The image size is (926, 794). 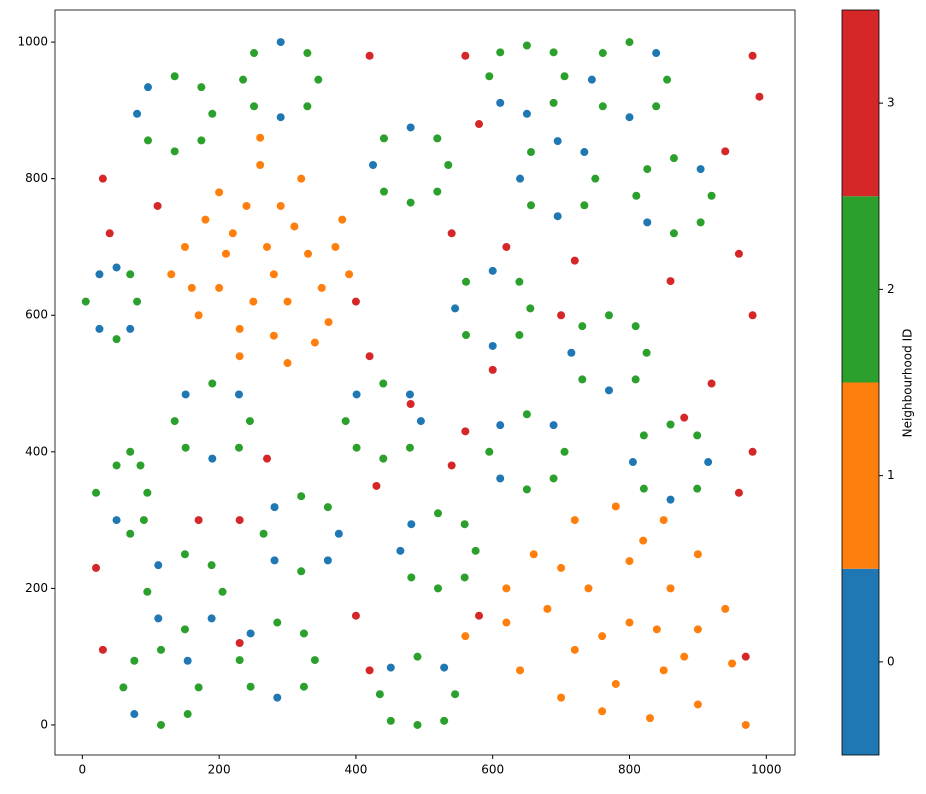 I want to click on colorbar-segment, so click(x=860, y=475).